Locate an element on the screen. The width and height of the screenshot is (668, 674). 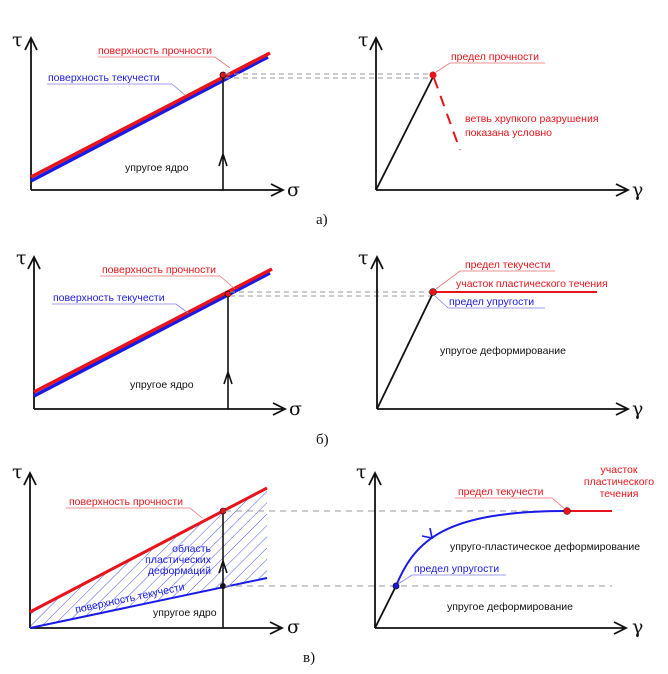
plastic-region-label-1: область is located at coordinates (191, 549).